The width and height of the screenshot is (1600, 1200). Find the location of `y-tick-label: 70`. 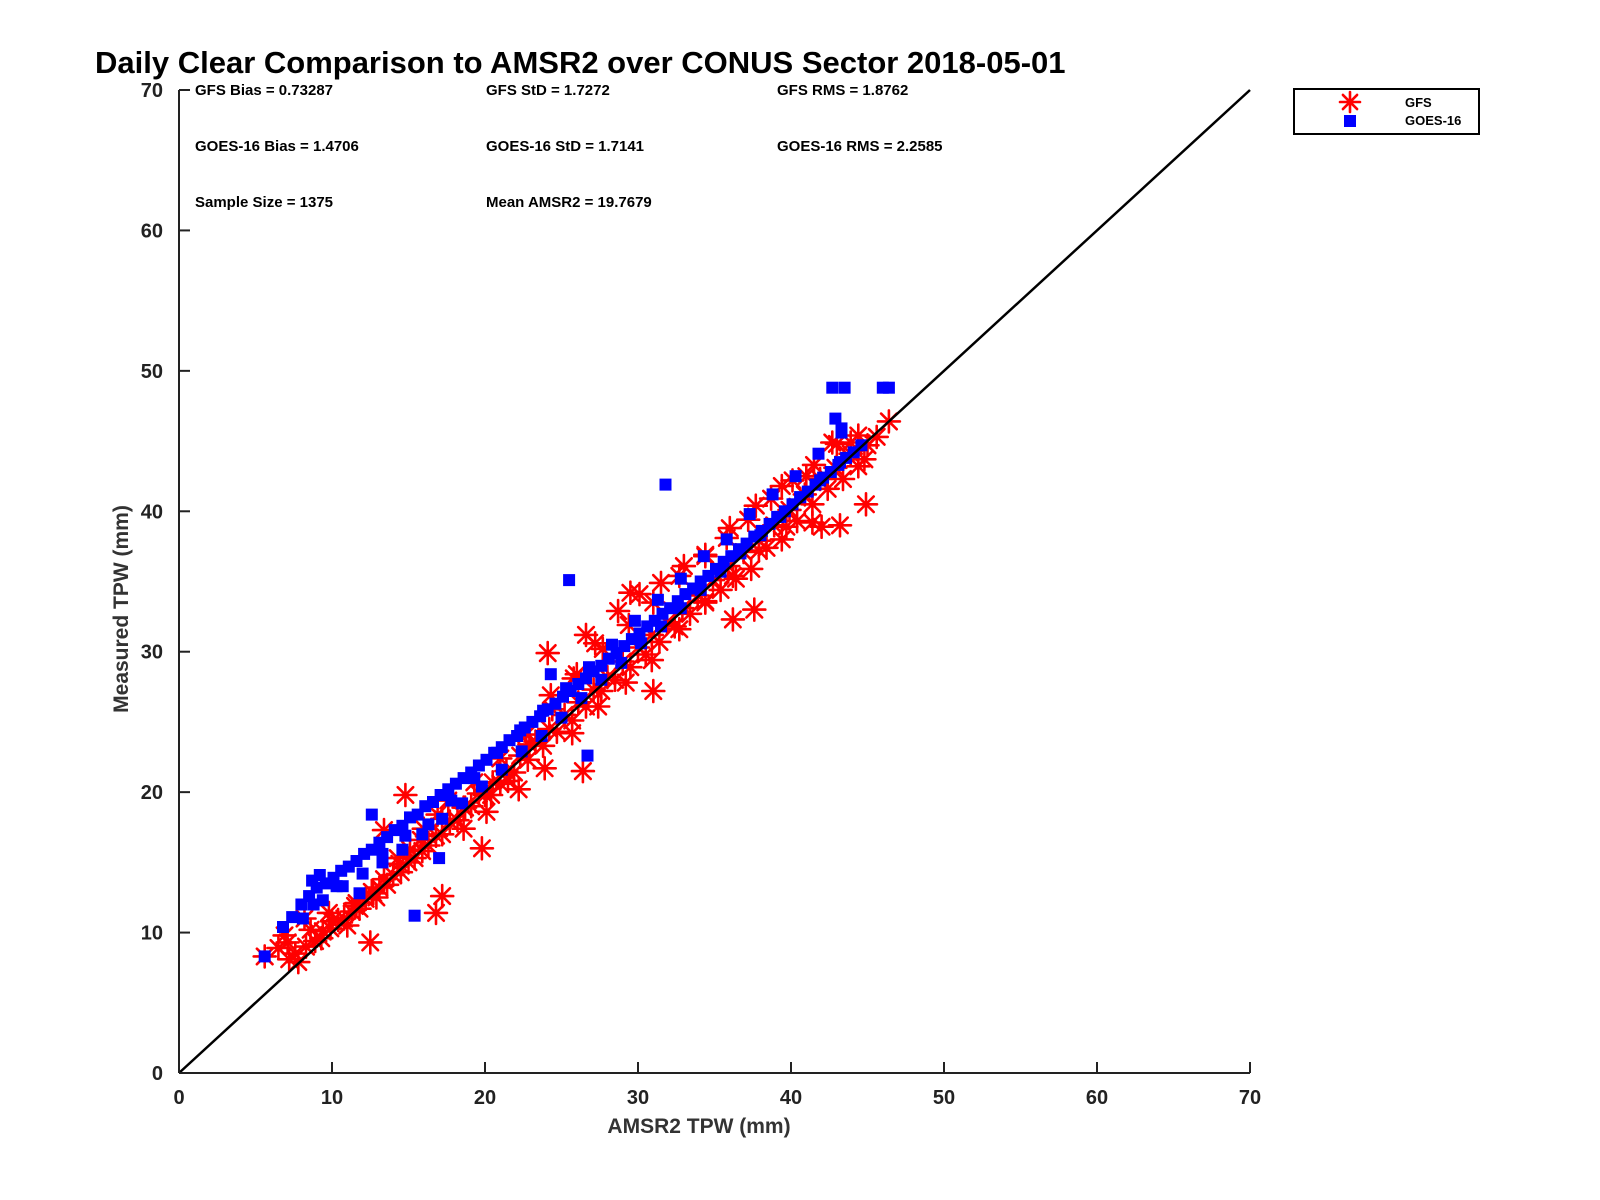

y-tick-label: 70 is located at coordinates (152, 91).